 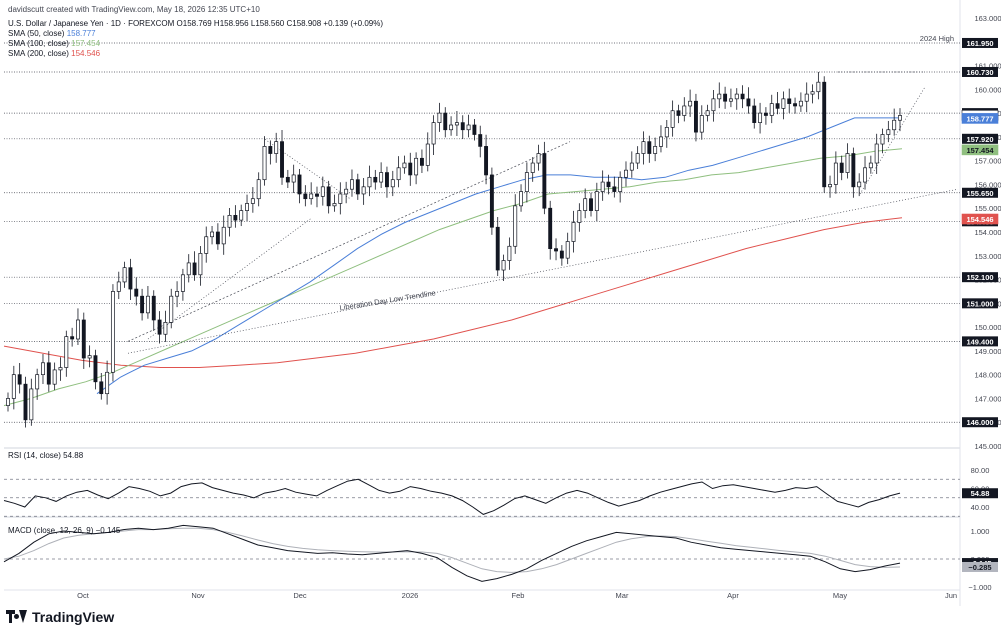 What do you see at coordinates (987, 232) in the screenshot?
I see `price-tick-label: 154.000` at bounding box center [987, 232].